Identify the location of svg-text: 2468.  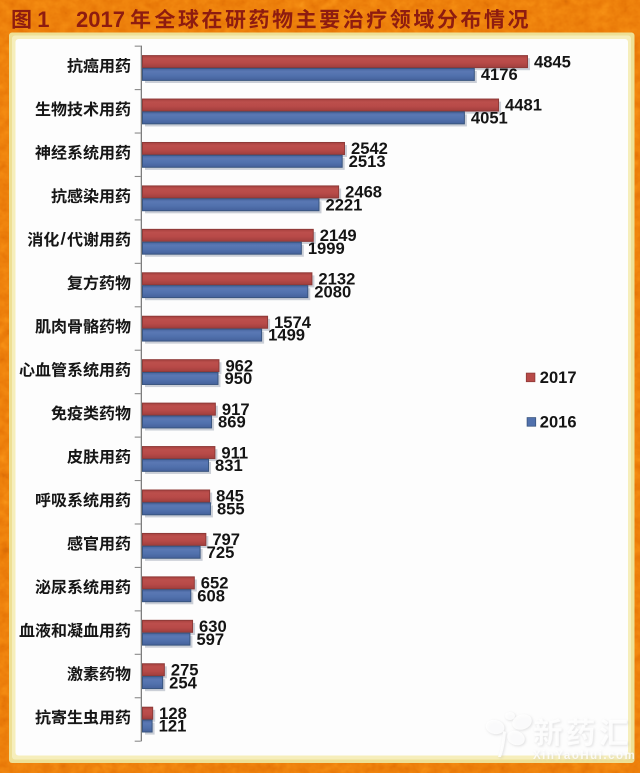
(363, 192).